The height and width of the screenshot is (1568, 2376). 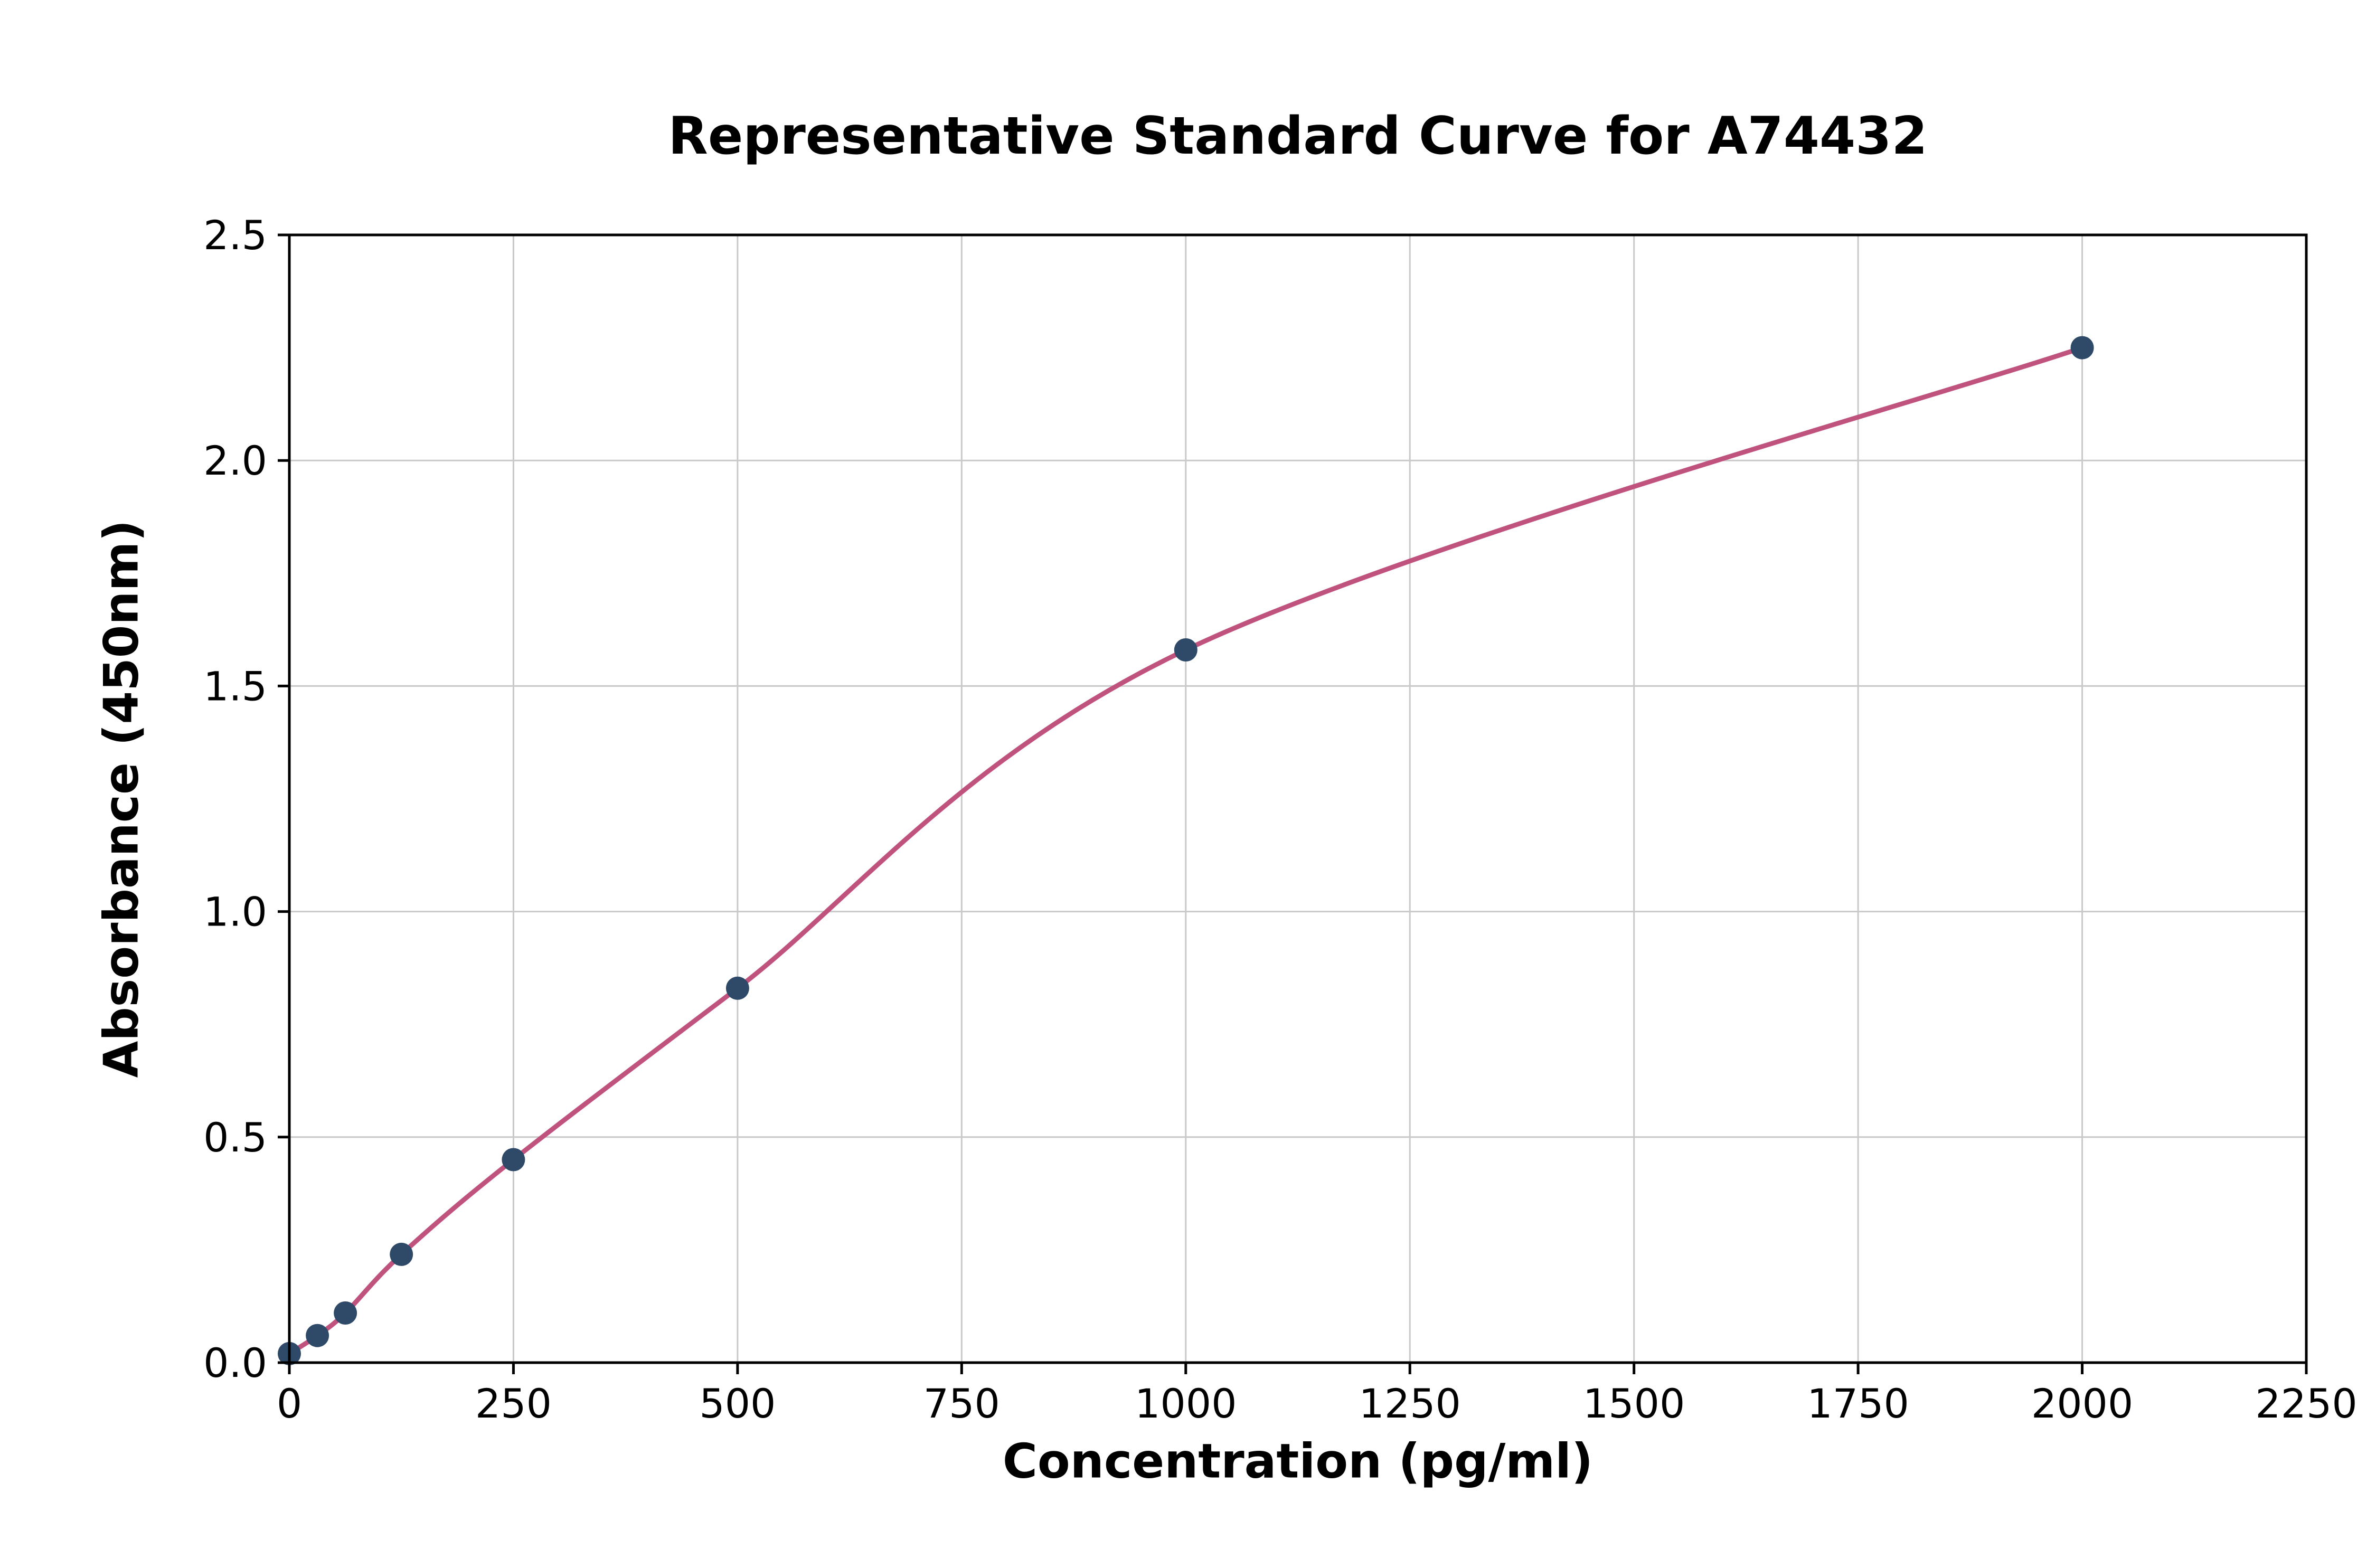 I want to click on x-tick-label: 250, so click(x=514, y=1404).